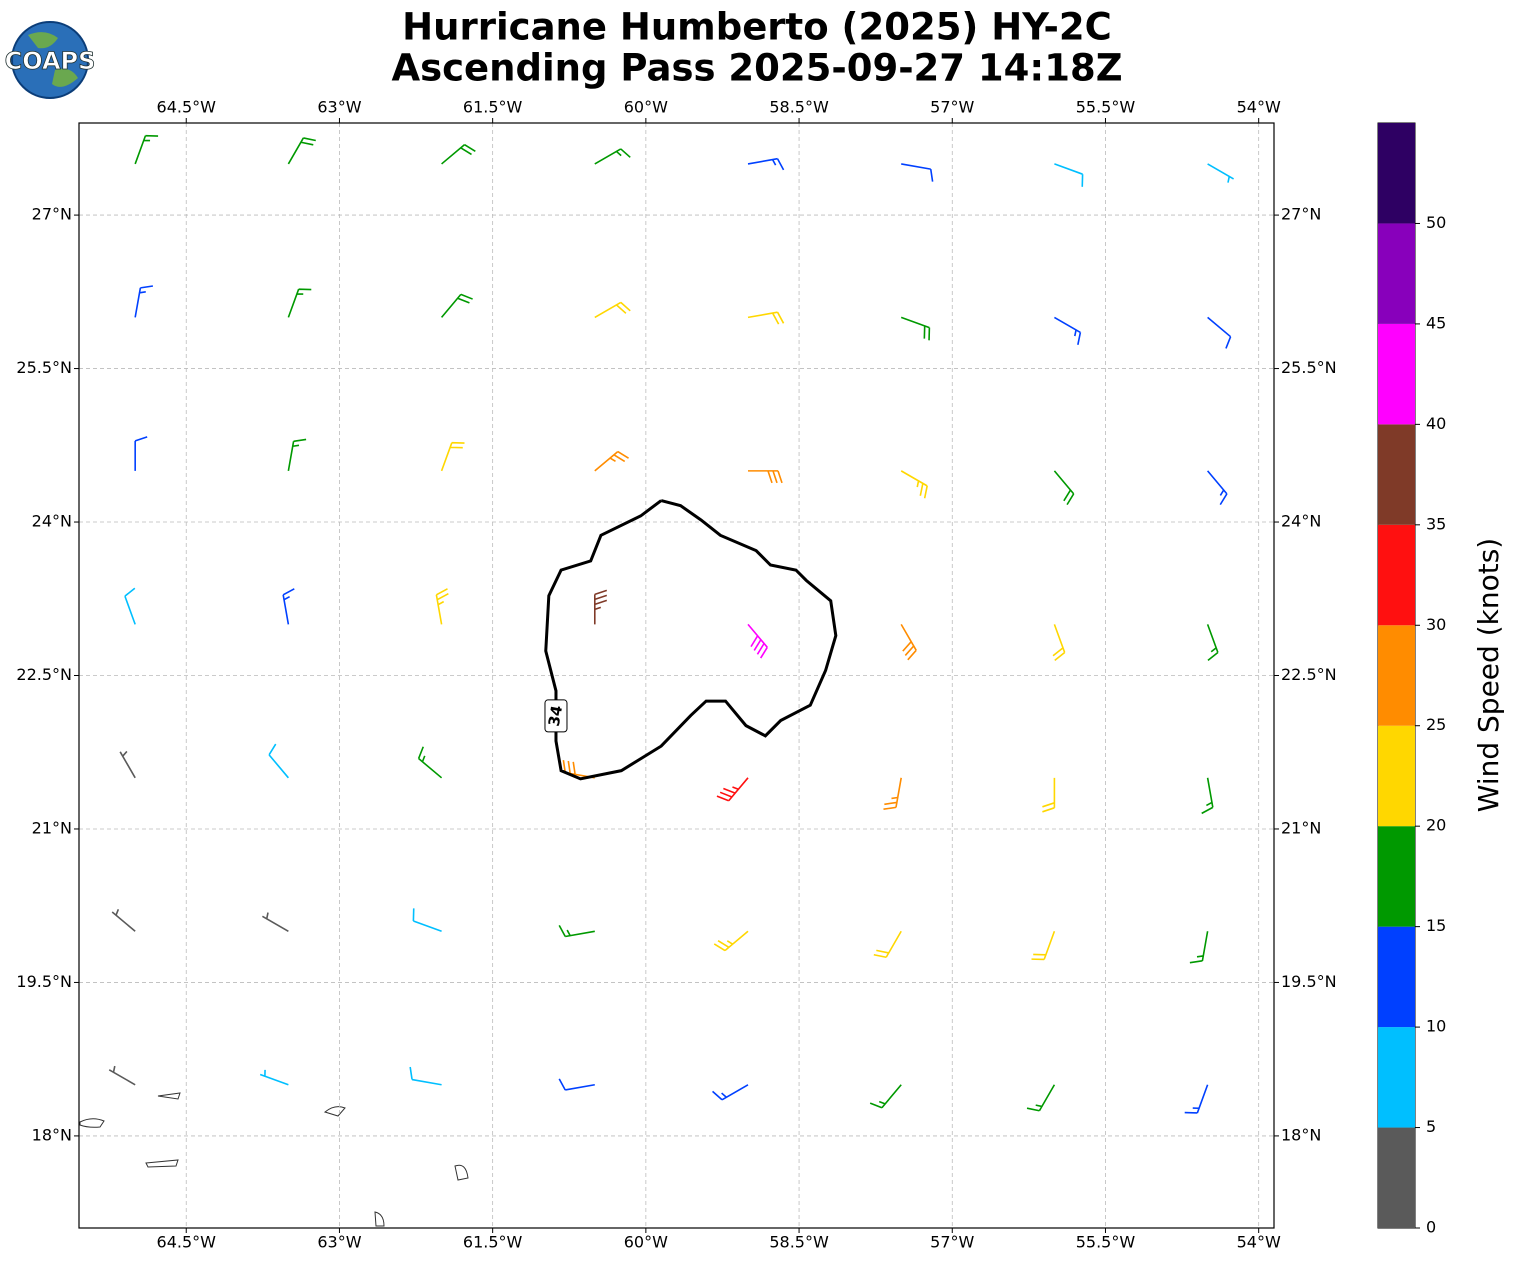  I want to click on colorbar-tick-label: 15, so click(1436, 925).